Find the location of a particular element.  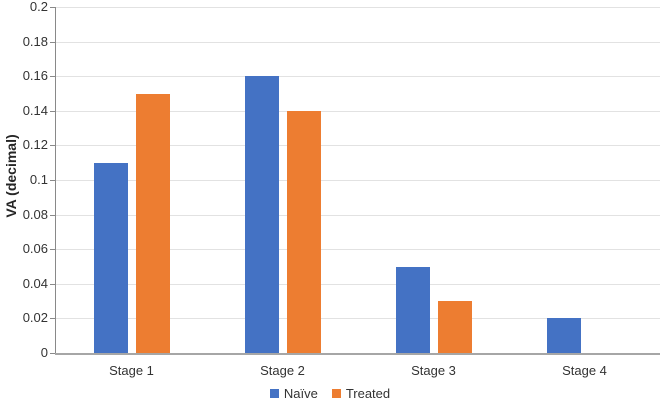

x-category-label: Stage 3 is located at coordinates (433, 370).